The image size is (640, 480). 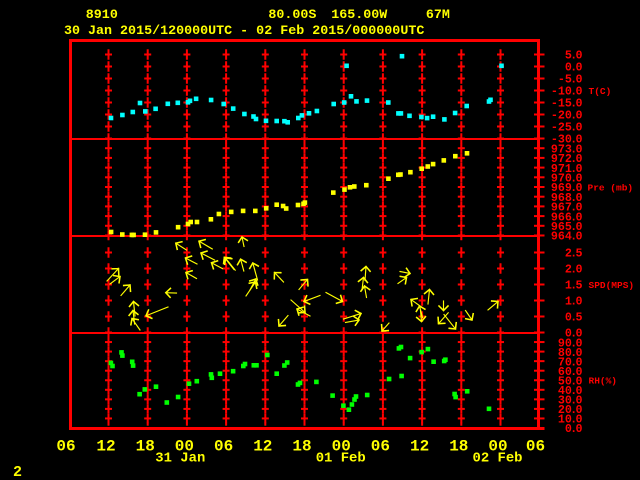 What do you see at coordinates (567, 128) in the screenshot?
I see `svg-text: -25.0` at bounding box center [567, 128].